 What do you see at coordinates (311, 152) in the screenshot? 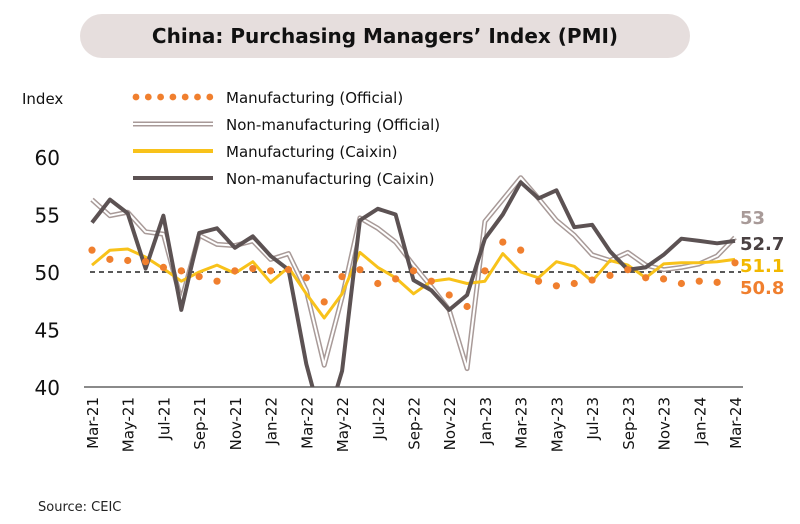
I see `legend-label: Manufacturing (Caixin)` at bounding box center [311, 152].